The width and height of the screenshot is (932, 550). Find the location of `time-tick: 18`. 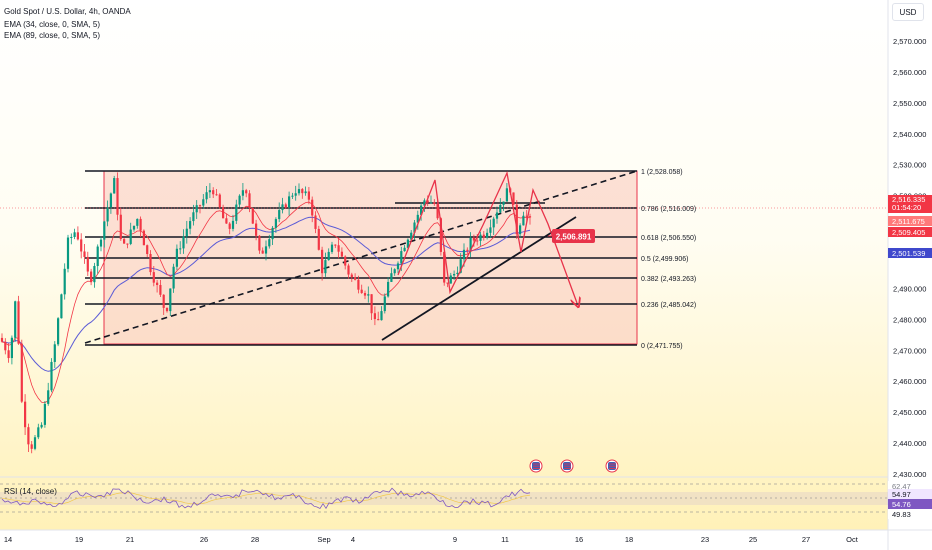

time-tick: 18 is located at coordinates (629, 539).